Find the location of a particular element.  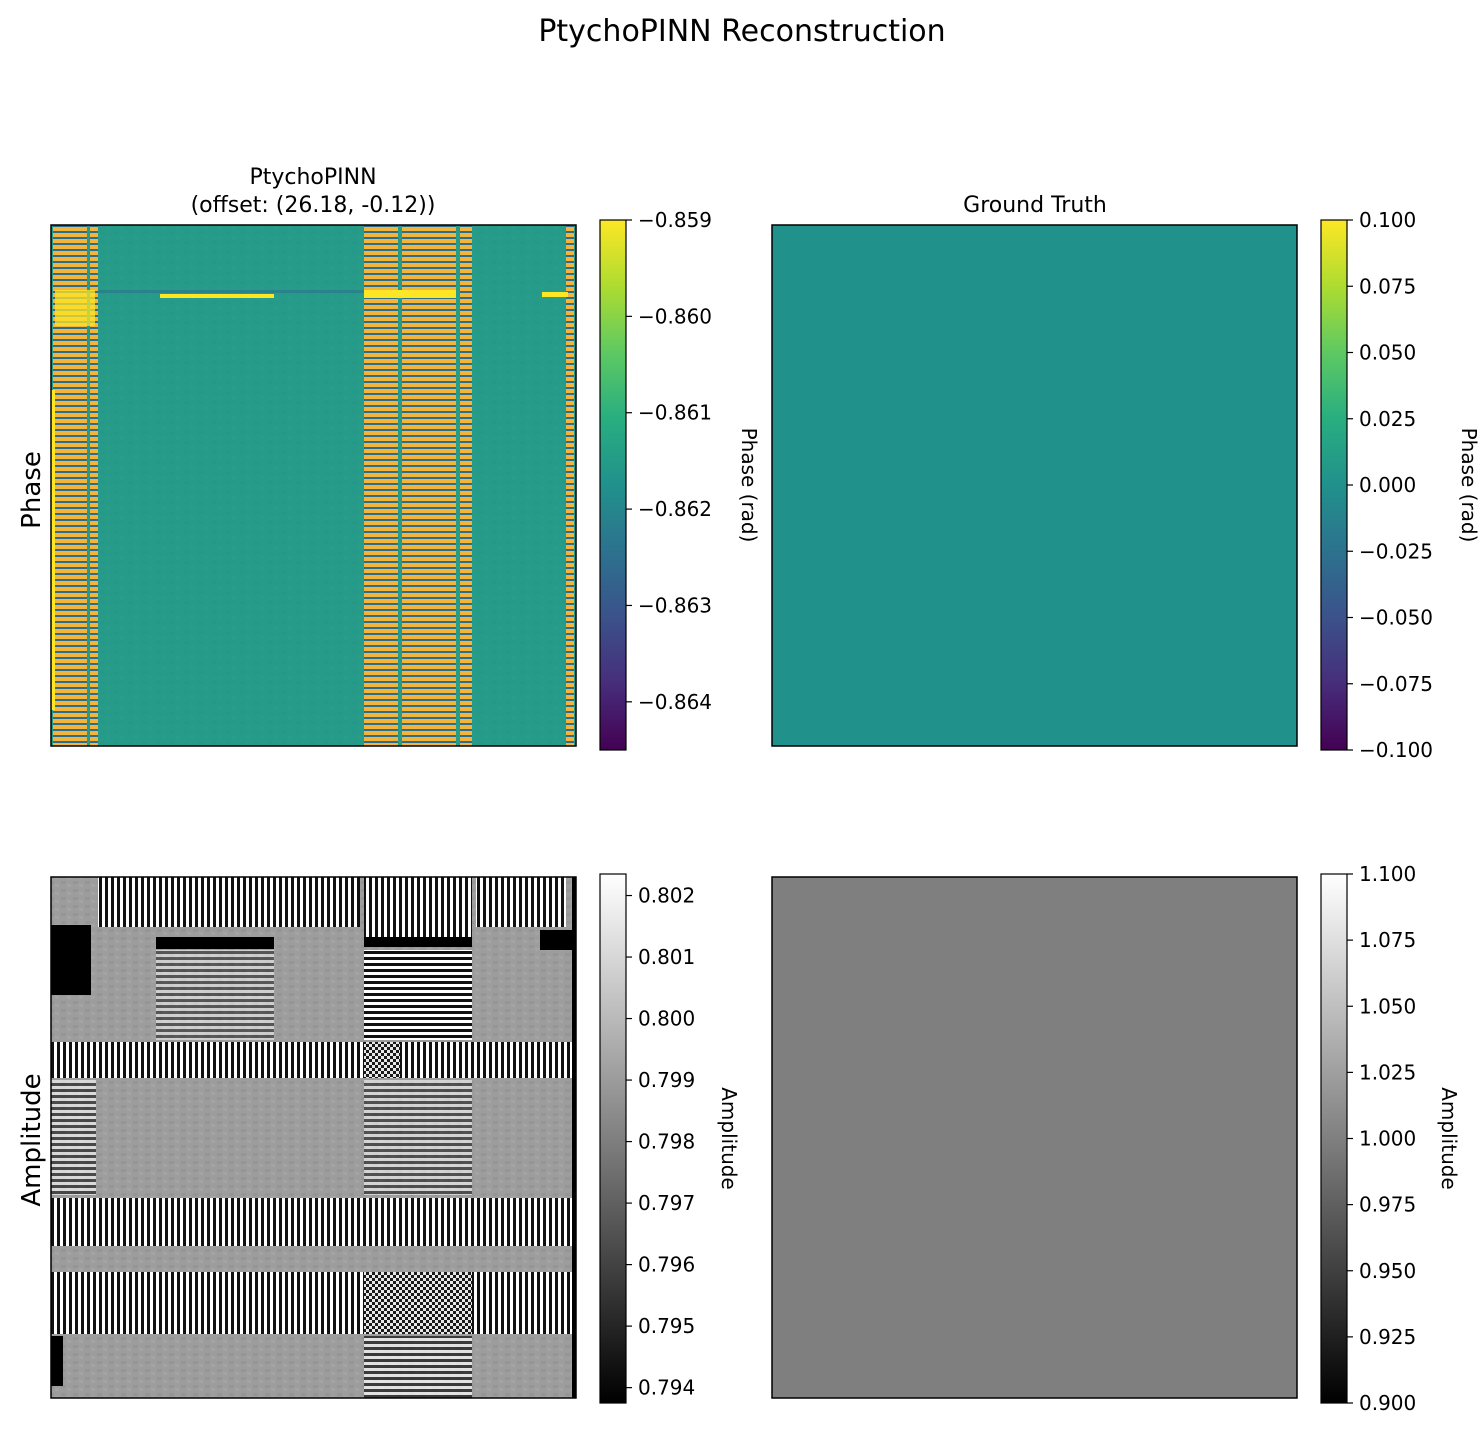

heatmap-dark-line is located at coordinates (231, 291).